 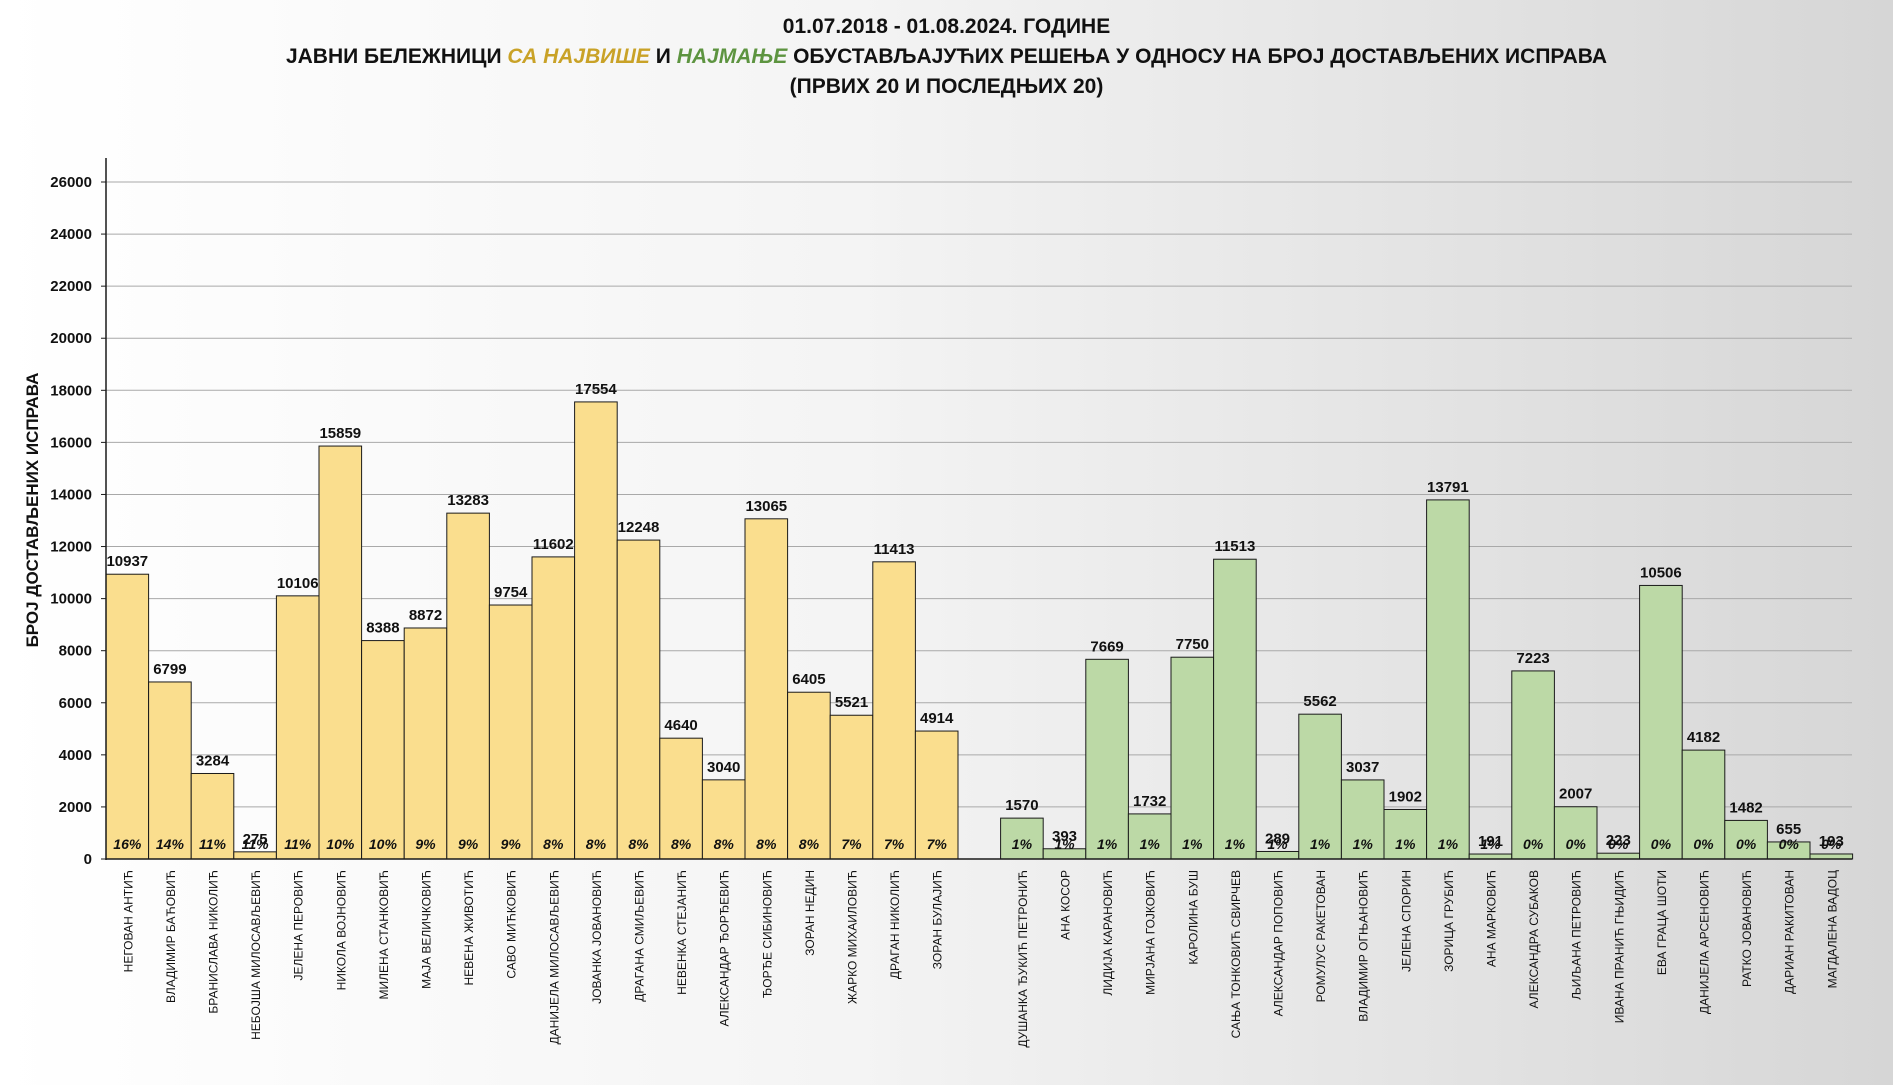 What do you see at coordinates (1747, 928) in the screenshot?
I see `x-category-label: РАТКО ЈОВАНОВИЋ` at bounding box center [1747, 928].